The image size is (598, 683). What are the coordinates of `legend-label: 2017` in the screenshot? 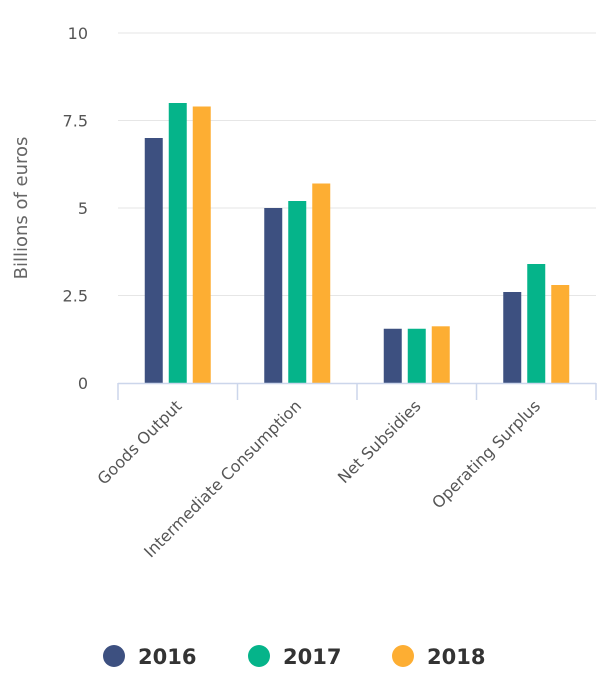 It's located at (312, 657).